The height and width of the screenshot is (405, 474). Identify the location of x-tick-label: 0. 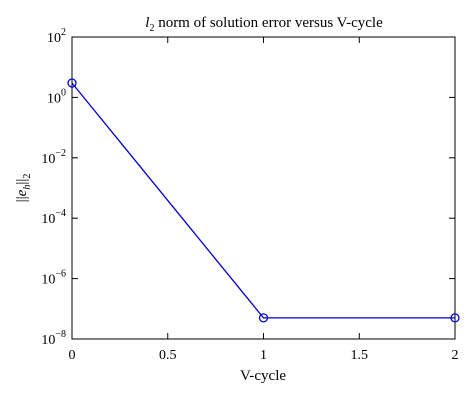
(72, 355).